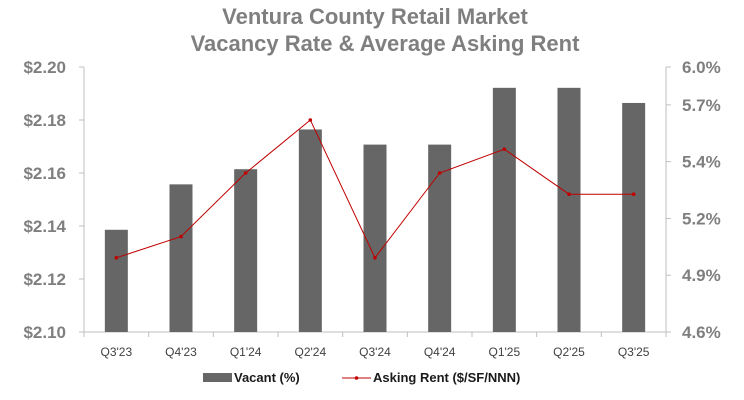 This screenshot has width=744, height=400. Describe the element at coordinates (701, 275) in the screenshot. I see `right-axis-tick-label: 4.9%` at that location.